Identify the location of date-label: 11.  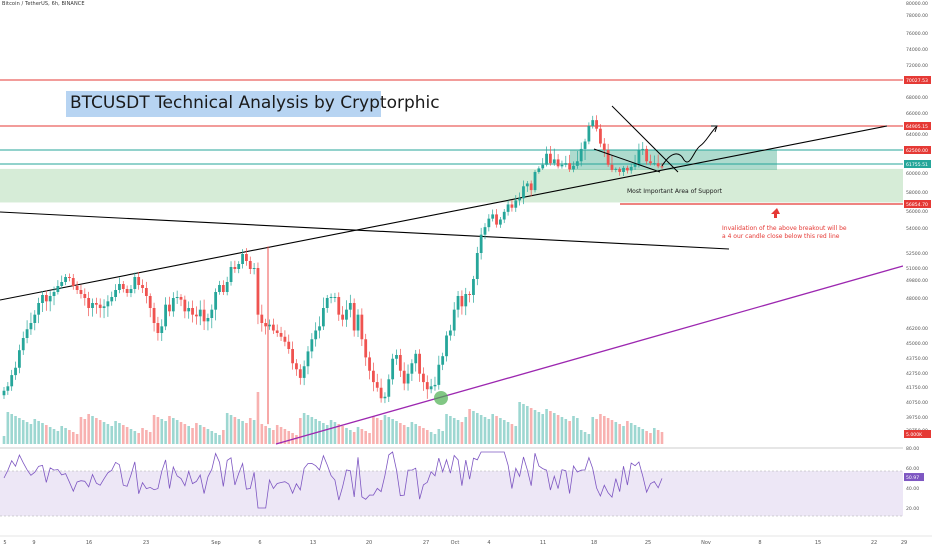
(543, 543).